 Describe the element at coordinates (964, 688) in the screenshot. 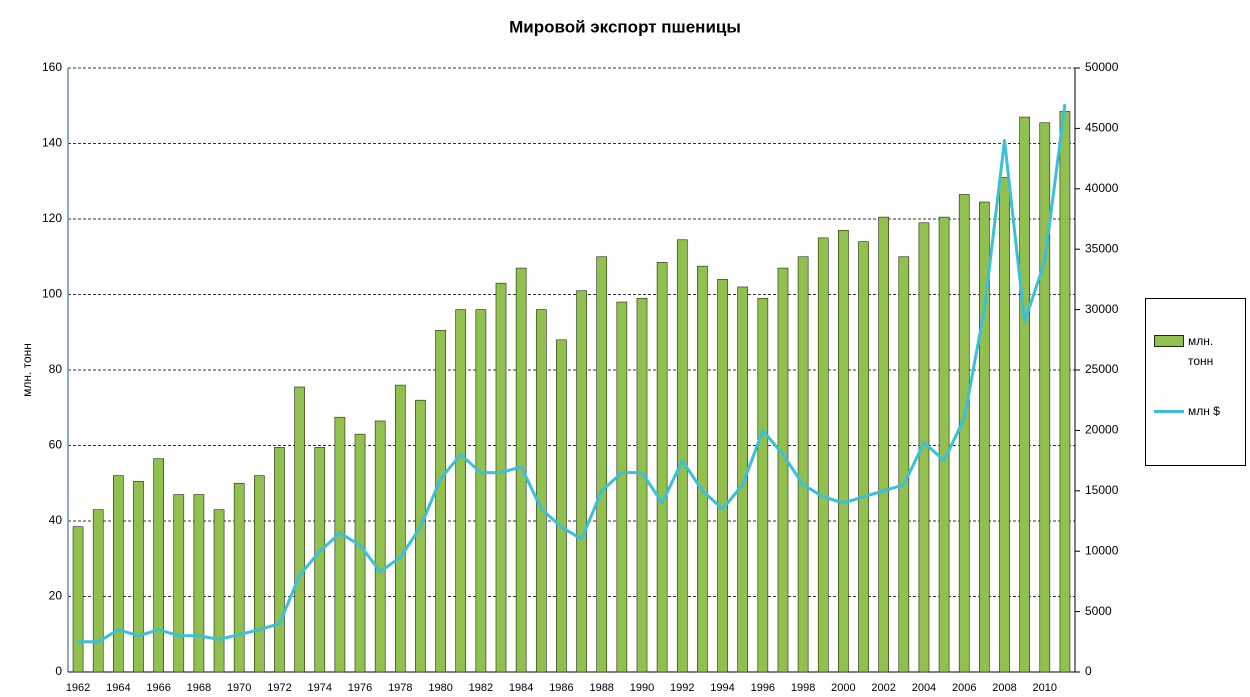

I see `x-tick-label: 2006` at that location.